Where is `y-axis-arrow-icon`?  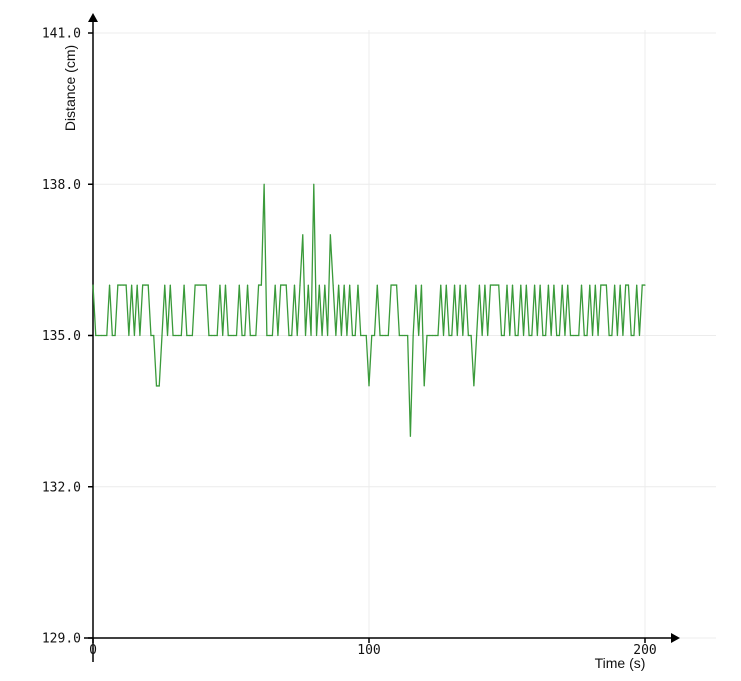 y-axis-arrow-icon is located at coordinates (93, 17).